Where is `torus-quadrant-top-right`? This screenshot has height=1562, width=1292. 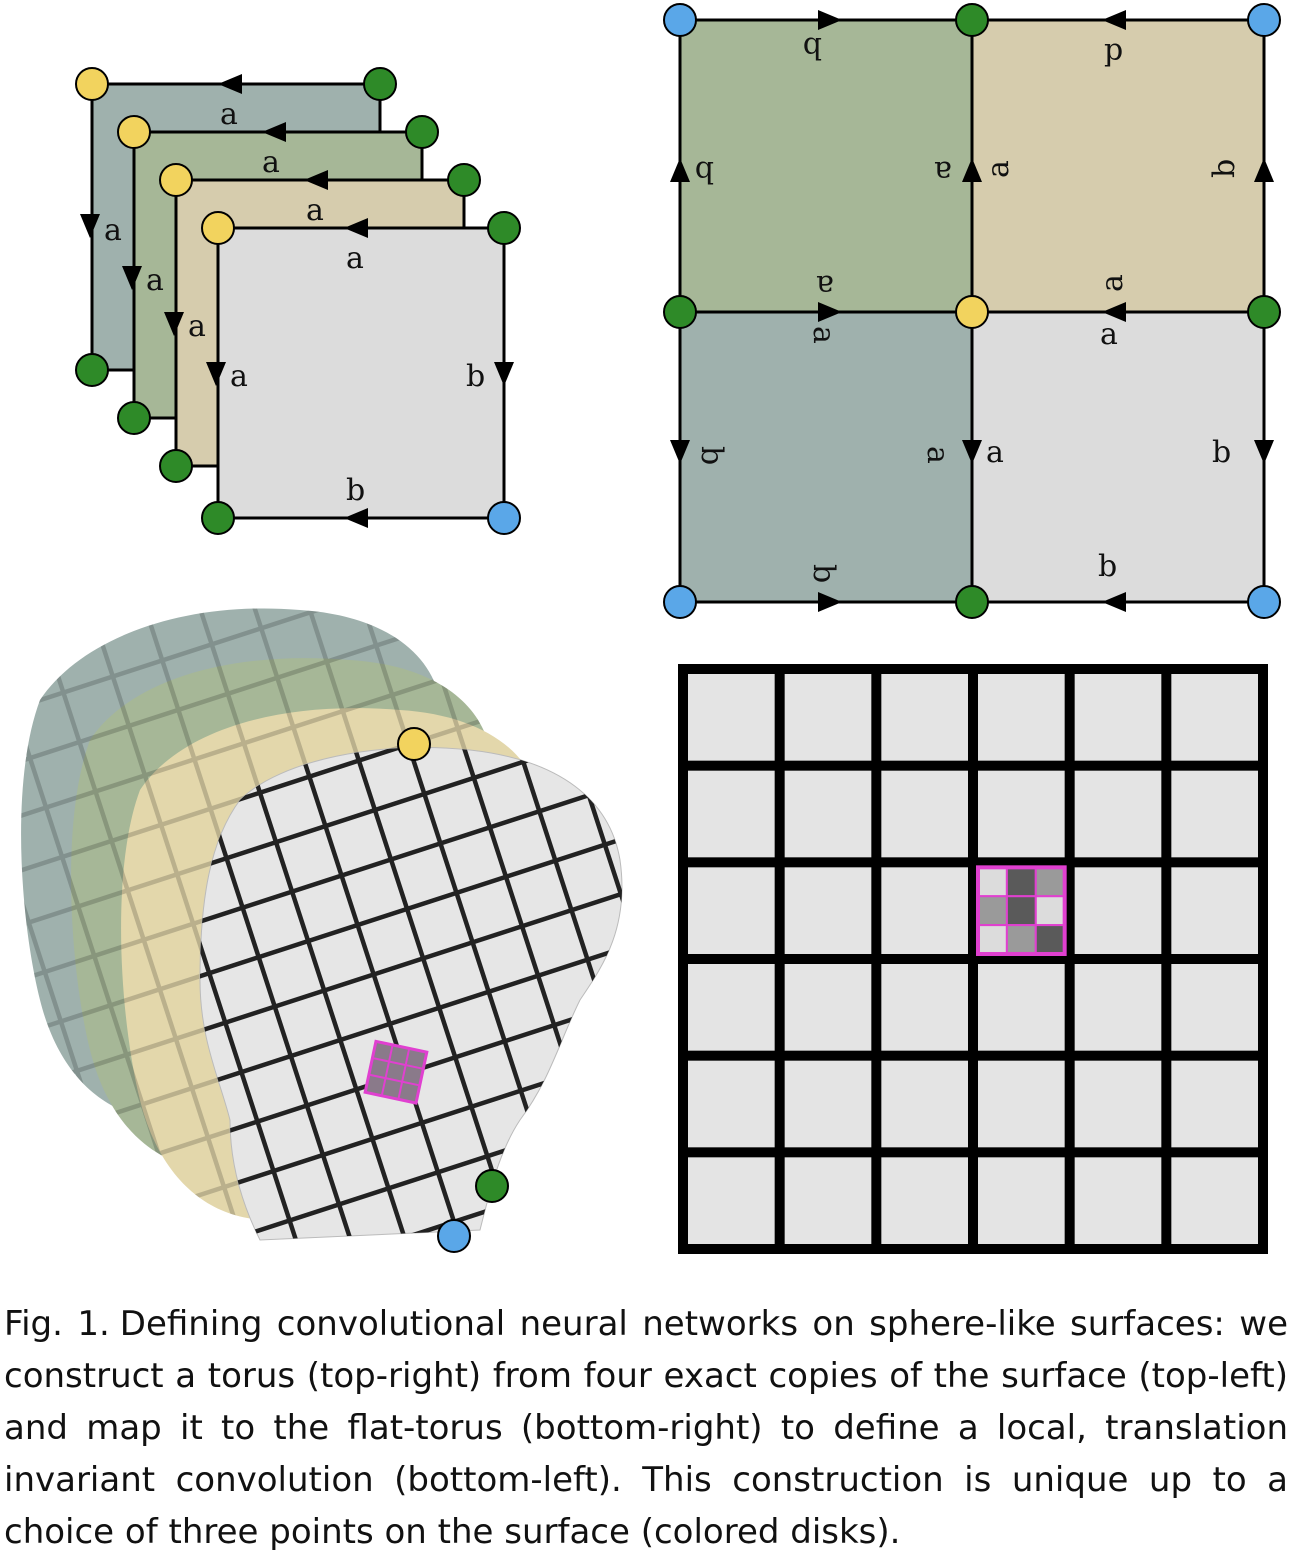
torus-quadrant-top-right is located at coordinates (1118, 166).